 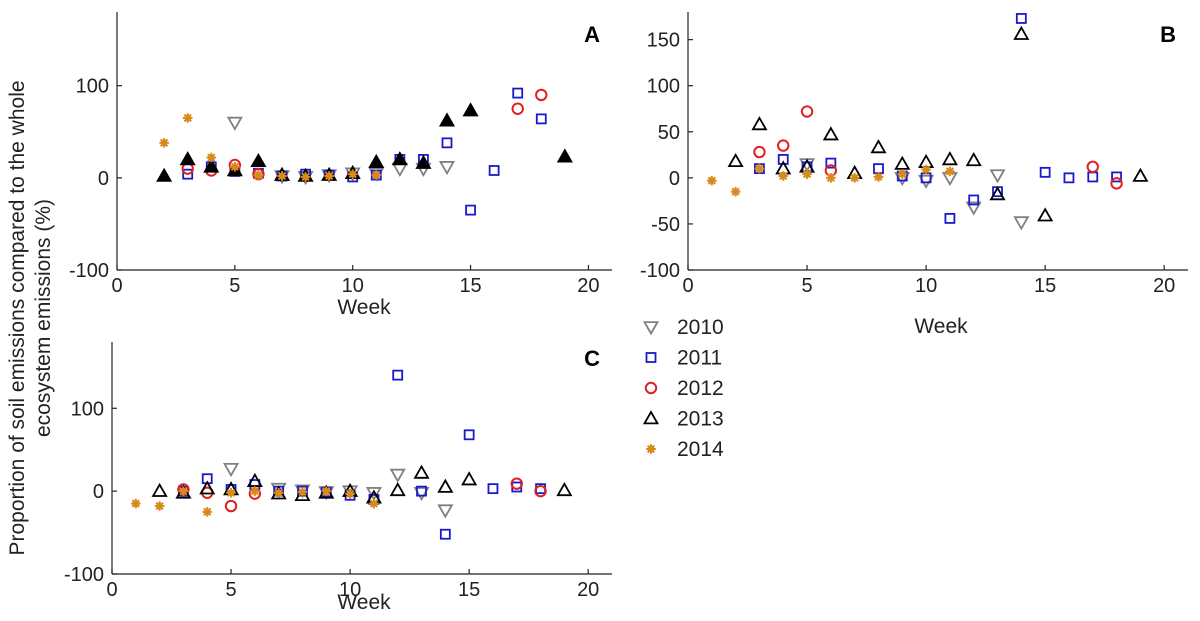 I want to click on legend-label-2010: 2010, so click(x=700, y=327).